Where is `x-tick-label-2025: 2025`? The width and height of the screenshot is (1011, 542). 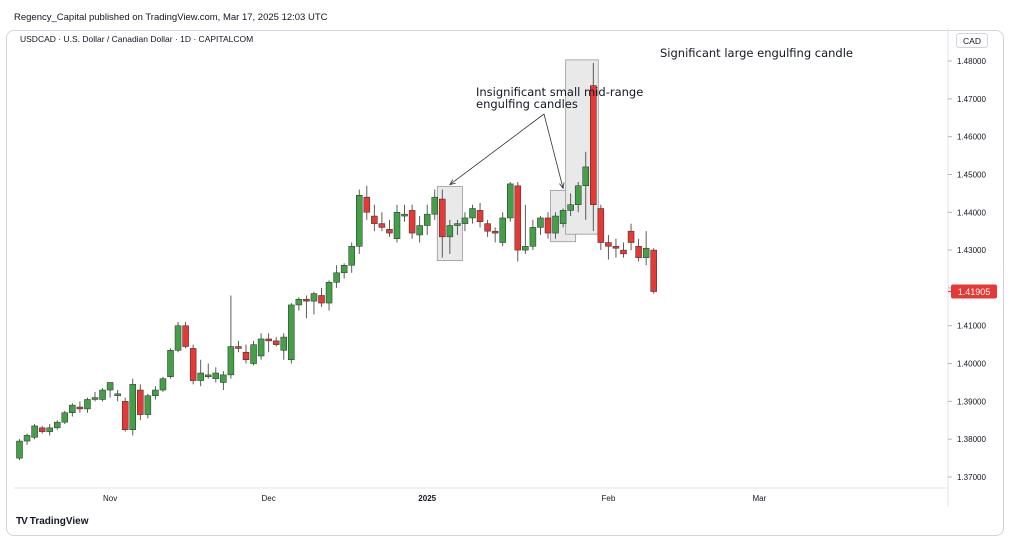 x-tick-label-2025: 2025 is located at coordinates (427, 498).